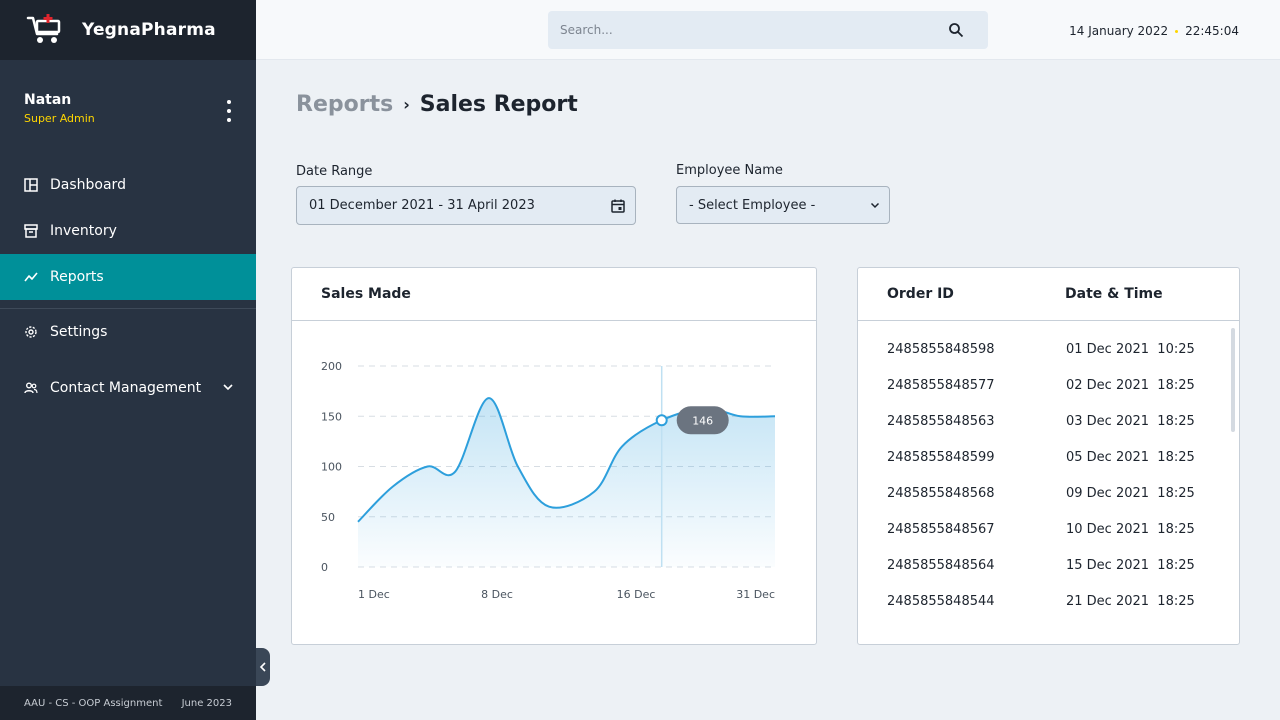 The height and width of the screenshot is (720, 1280). I want to click on date-range-value: 01 December 2021 - 31 April 2023, so click(422, 205).